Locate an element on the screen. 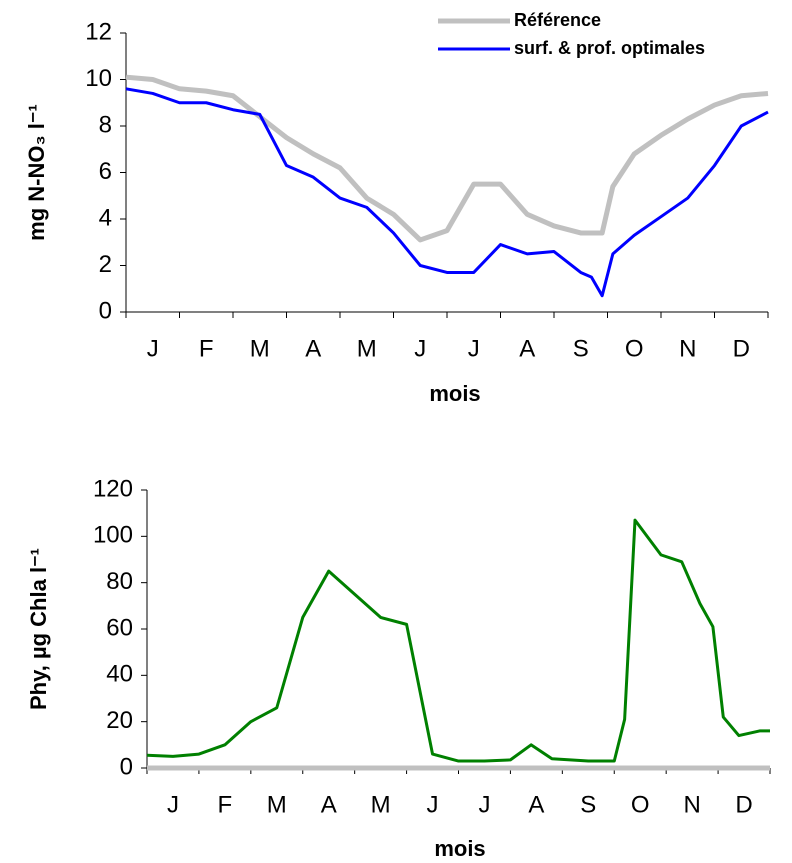 The width and height of the screenshot is (792, 863). y-tick-label: 120 is located at coordinates (113, 488).